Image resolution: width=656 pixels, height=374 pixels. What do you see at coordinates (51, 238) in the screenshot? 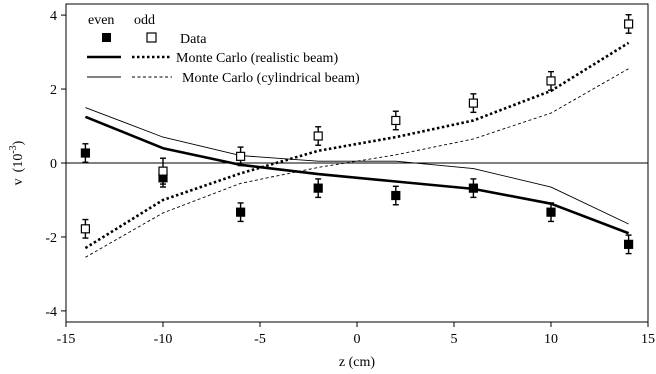
I see `y-tick-label: -2` at bounding box center [51, 238].